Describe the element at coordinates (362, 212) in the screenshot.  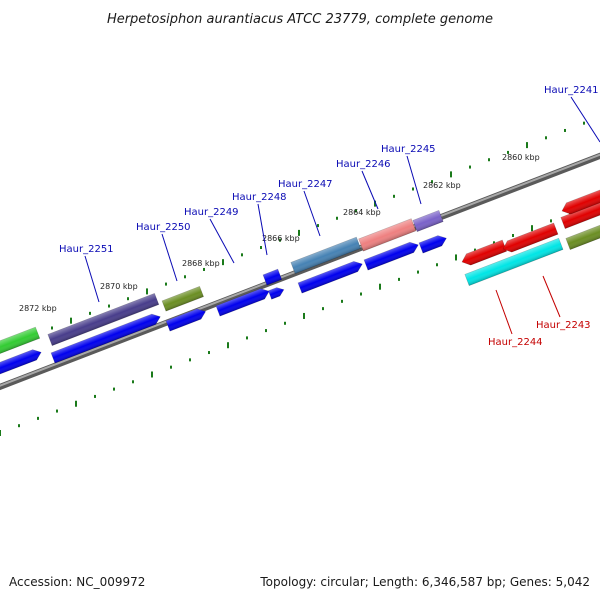
I see `tick-label: 2864 kbp` at that location.